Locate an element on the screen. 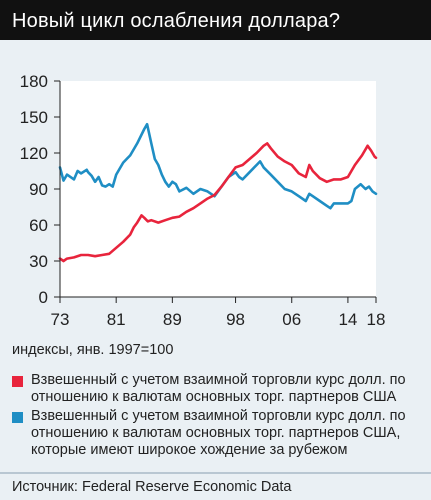  source-bar: Источник: Federal Reserve Economic Data is located at coordinates (215, 486).